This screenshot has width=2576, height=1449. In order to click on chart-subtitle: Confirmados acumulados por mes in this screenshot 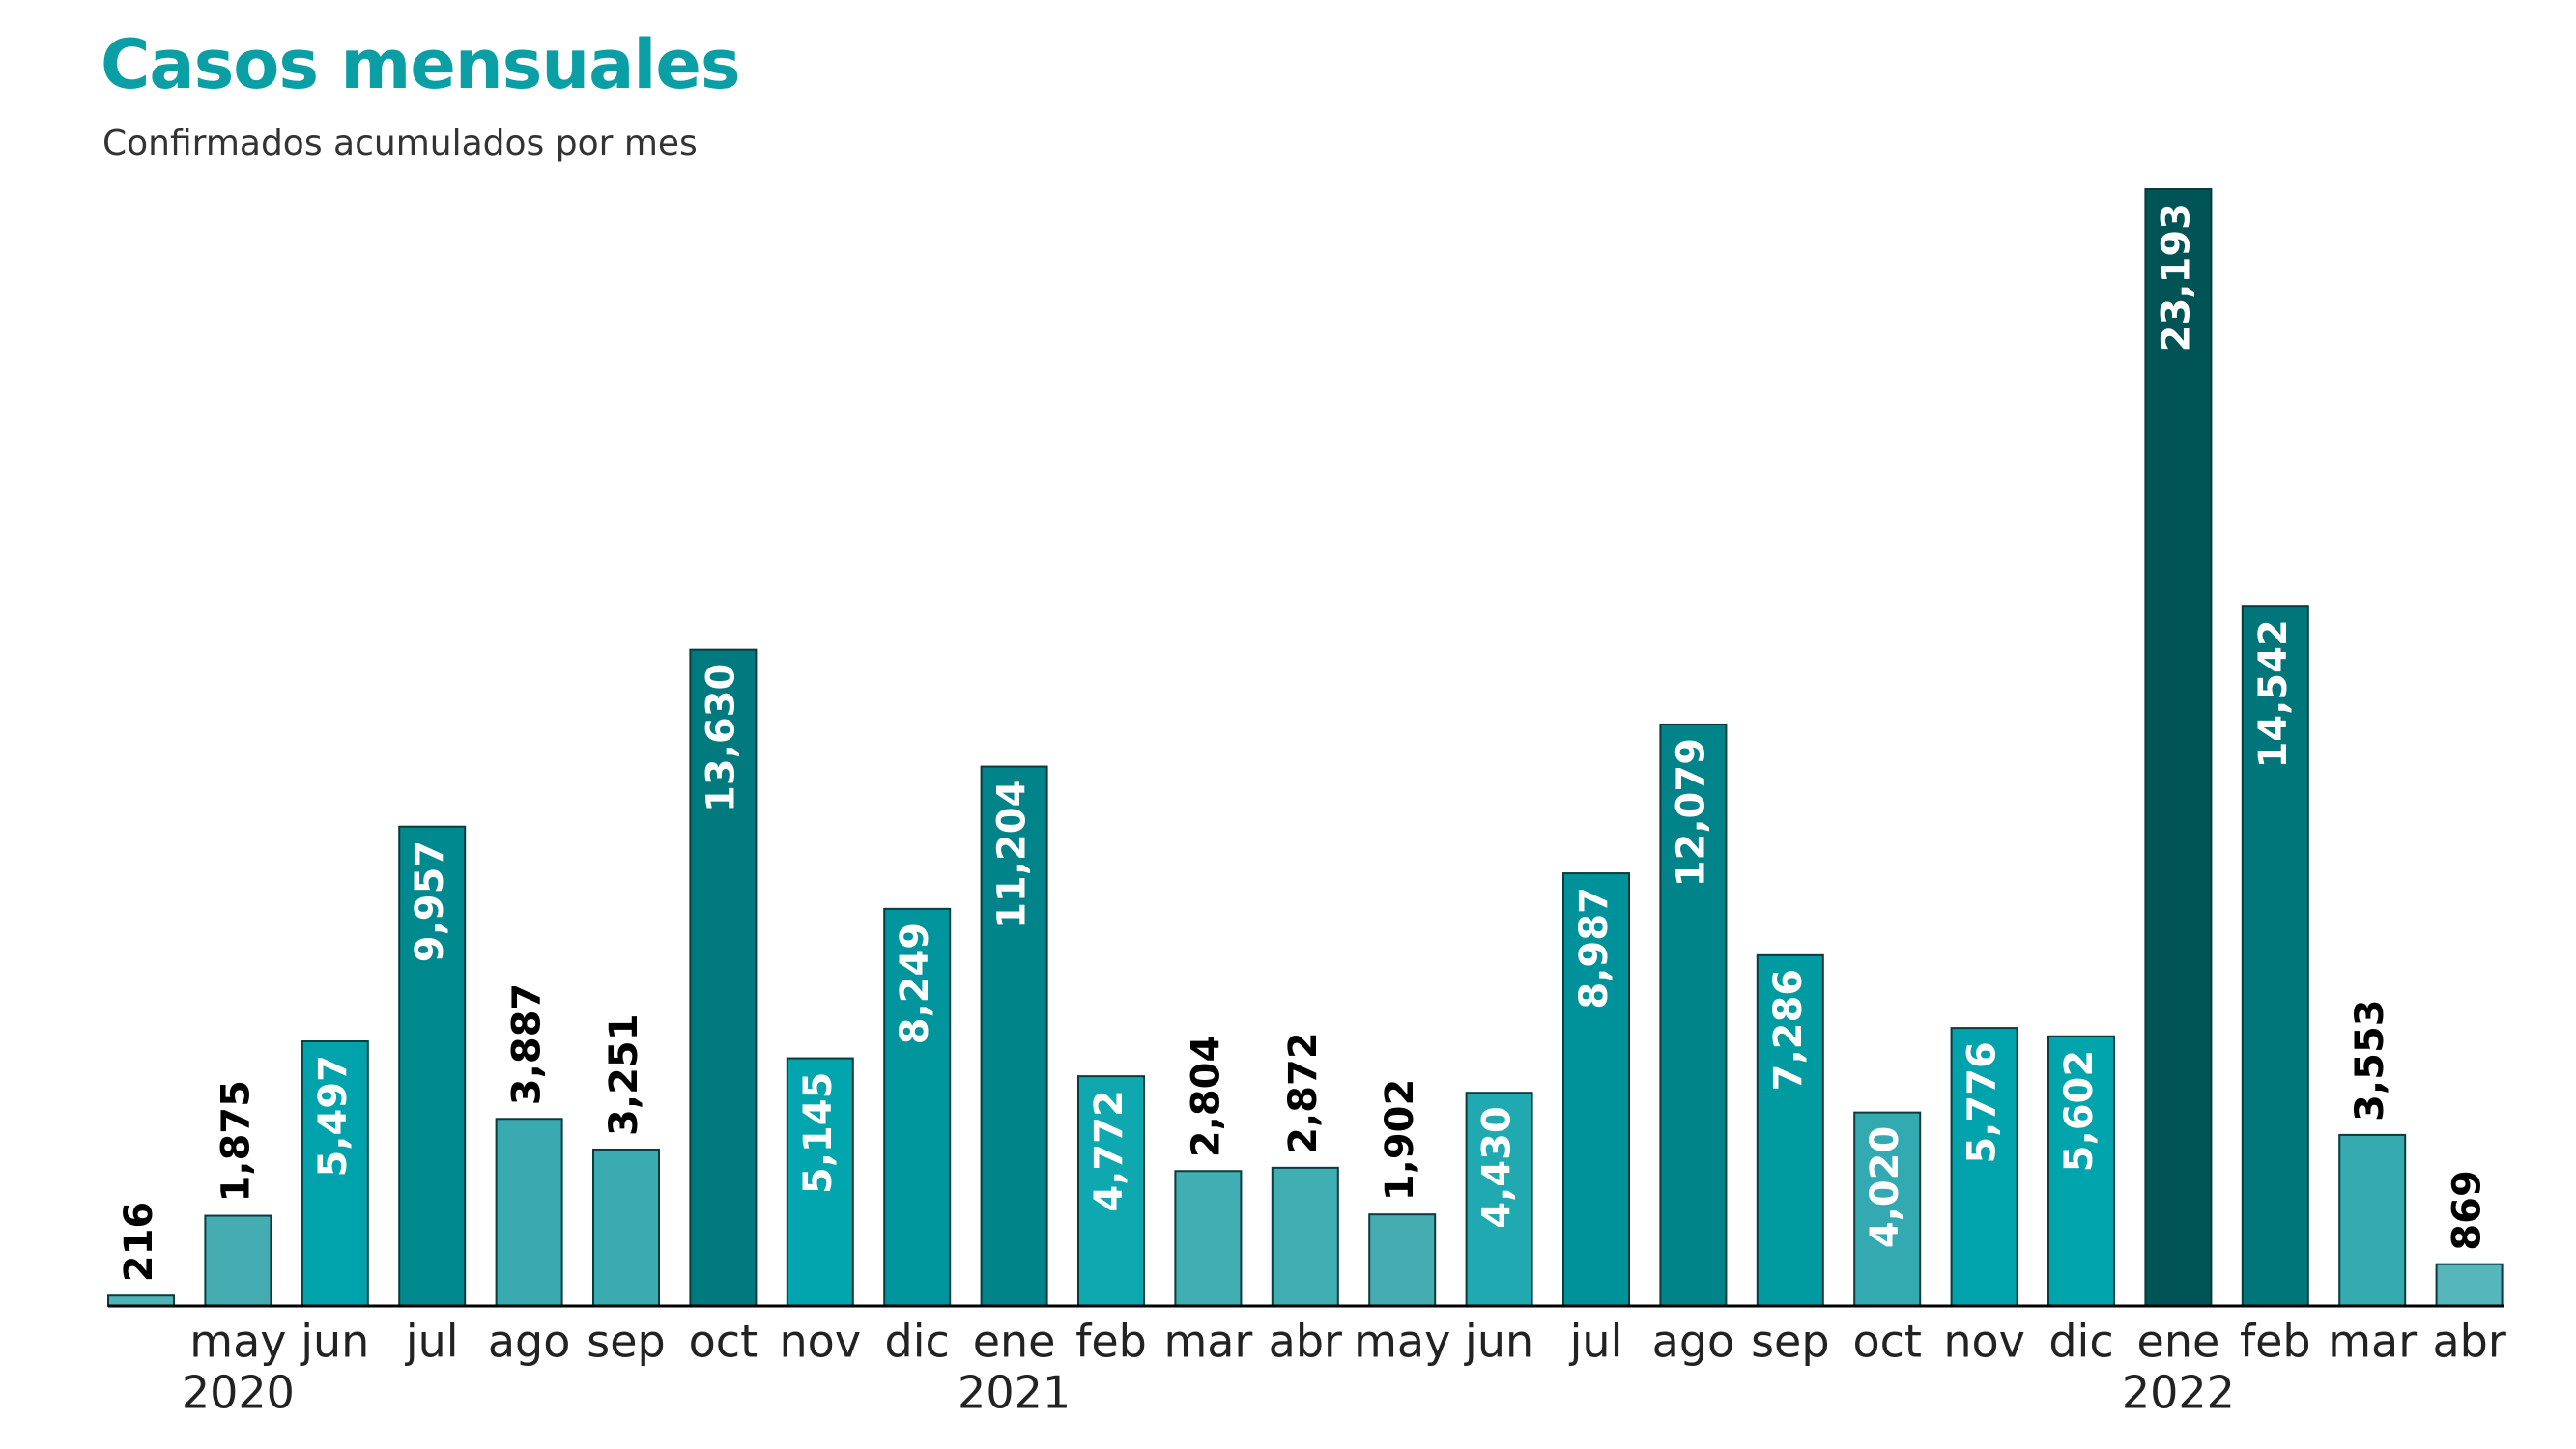, I will do `click(400, 143)`.